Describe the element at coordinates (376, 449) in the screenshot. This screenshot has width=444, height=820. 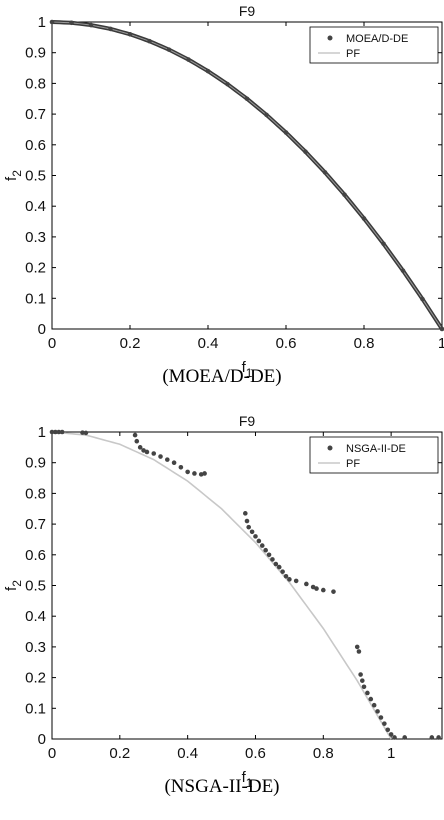
I see `legend-label-markers: NSGA-II-DE` at that location.